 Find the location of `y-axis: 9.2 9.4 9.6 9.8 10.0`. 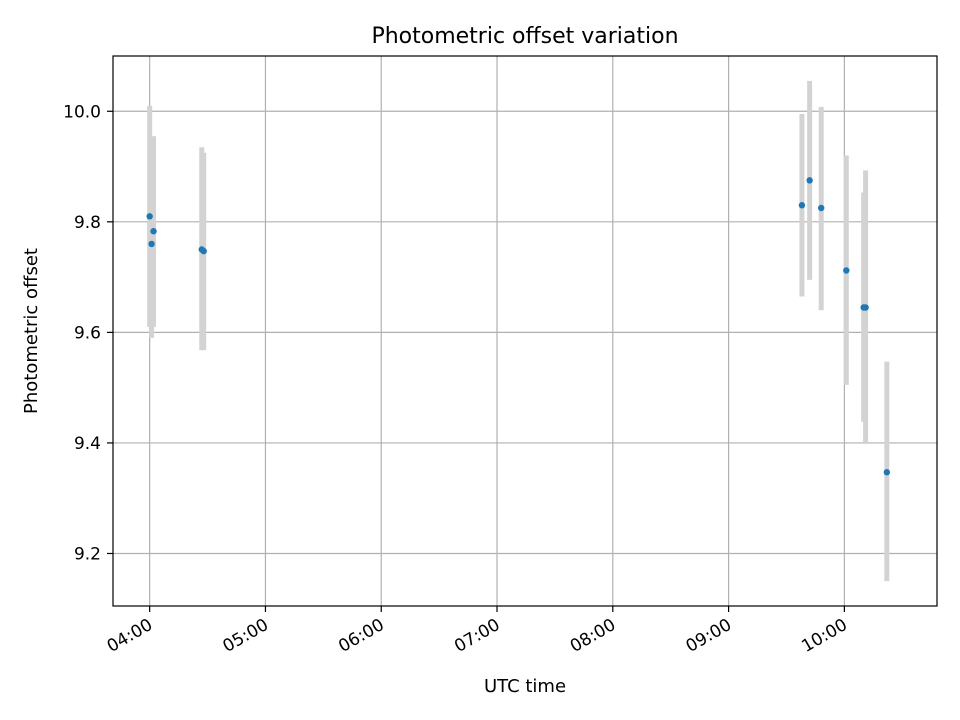

y-axis: 9.2 9.4 9.6 9.8 10.0 is located at coordinates (88, 333).